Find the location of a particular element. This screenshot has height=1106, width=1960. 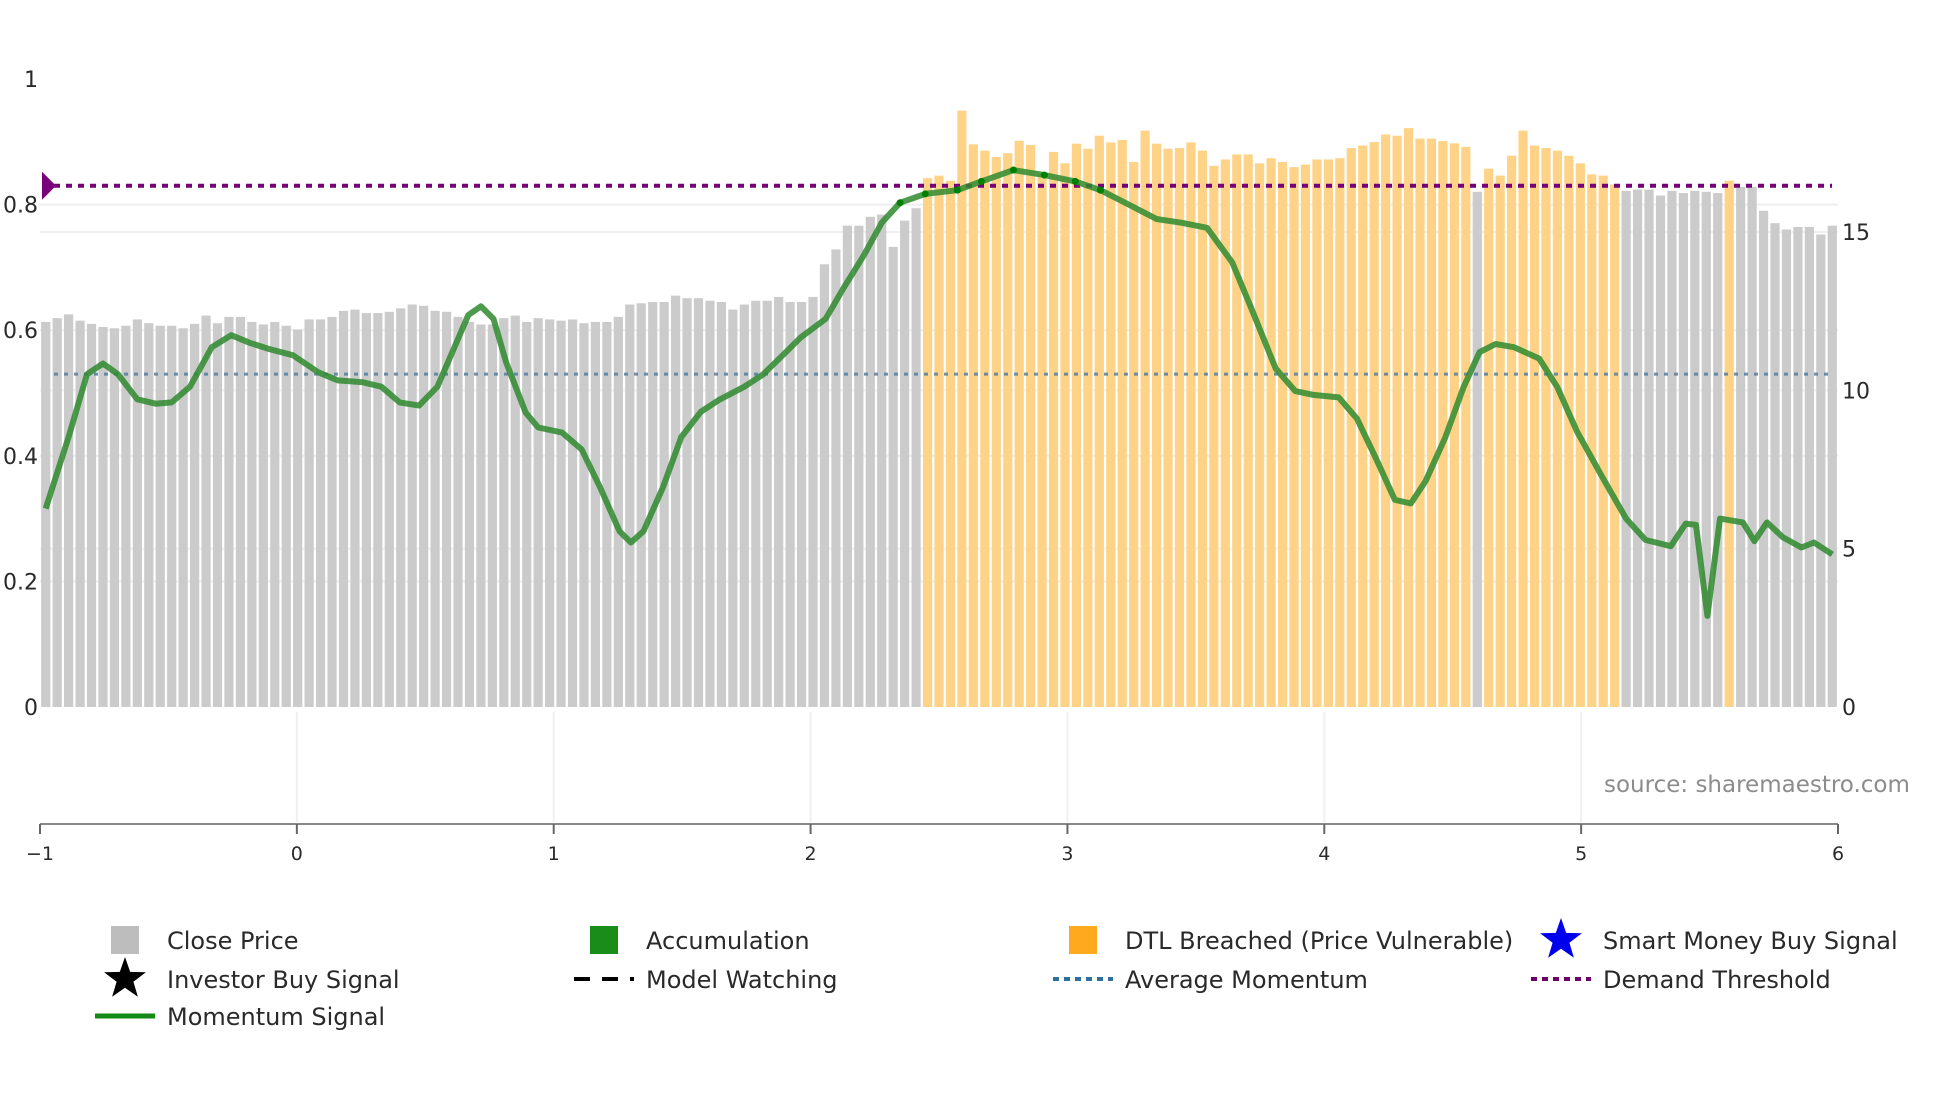

right-axis-tick: 5 is located at coordinates (1849, 550).